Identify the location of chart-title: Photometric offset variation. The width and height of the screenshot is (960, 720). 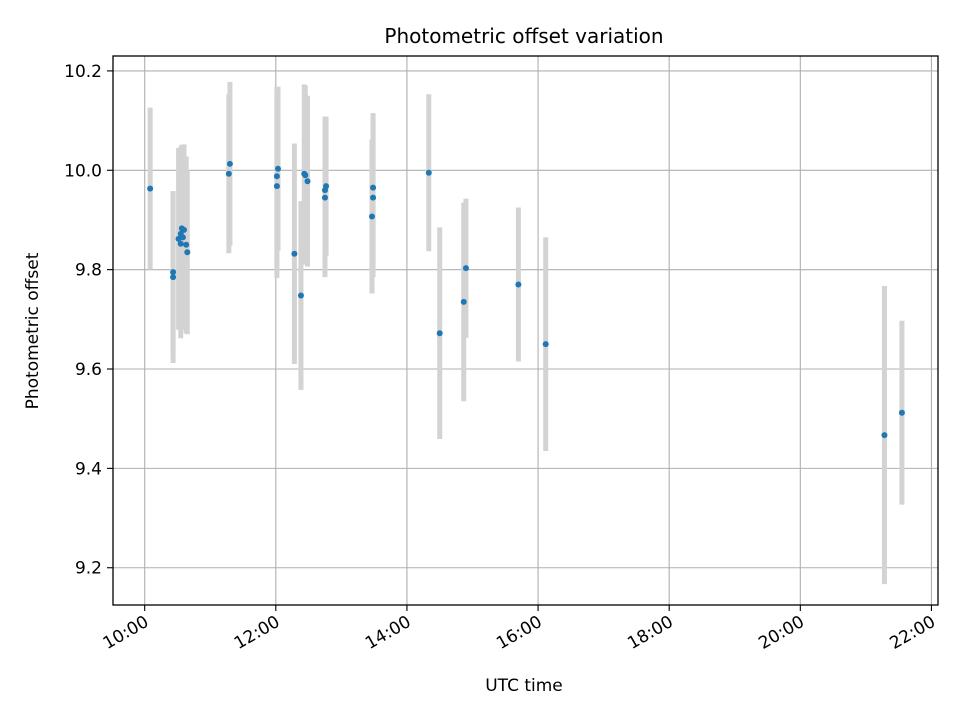
(523, 36).